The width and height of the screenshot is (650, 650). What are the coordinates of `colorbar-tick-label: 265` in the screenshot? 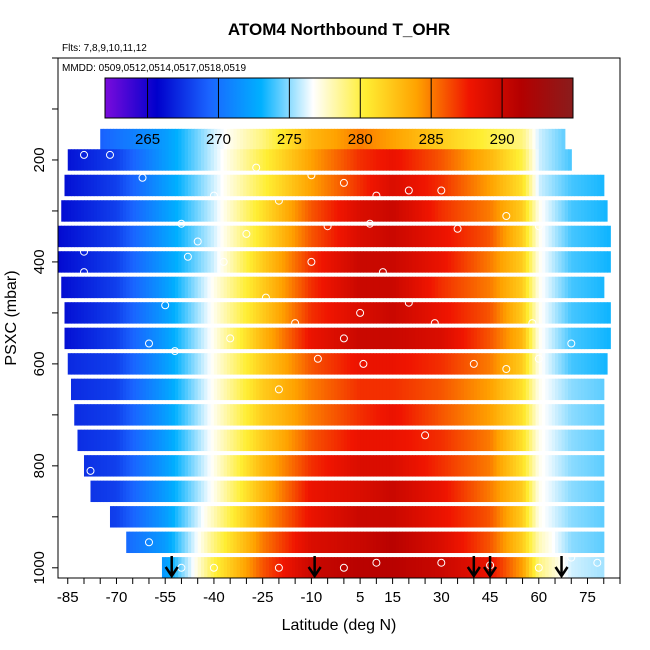 It's located at (147, 139).